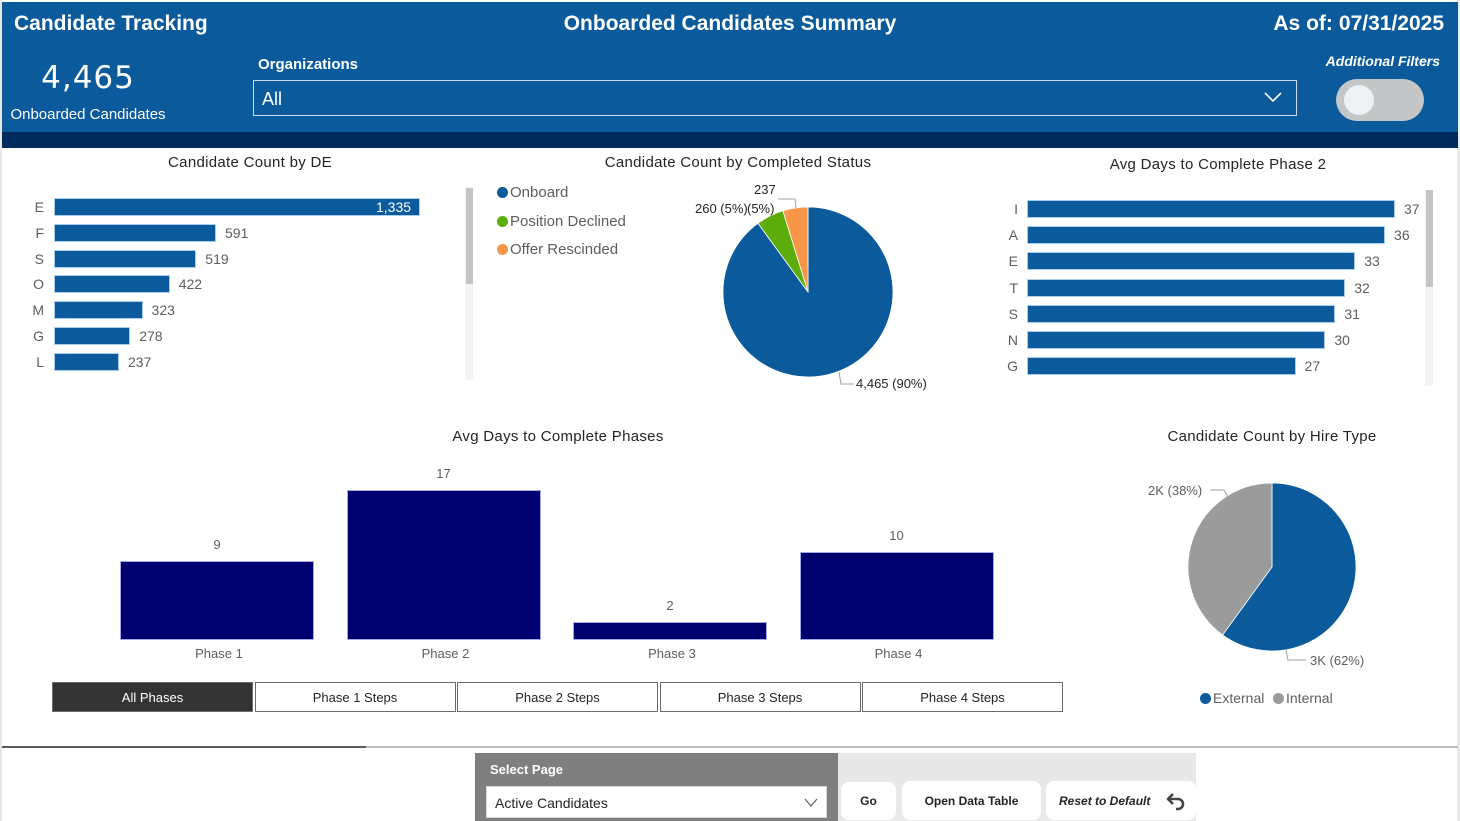 The width and height of the screenshot is (1460, 821). What do you see at coordinates (564, 249) in the screenshot?
I see `legend-label: Offer Rescinded` at bounding box center [564, 249].